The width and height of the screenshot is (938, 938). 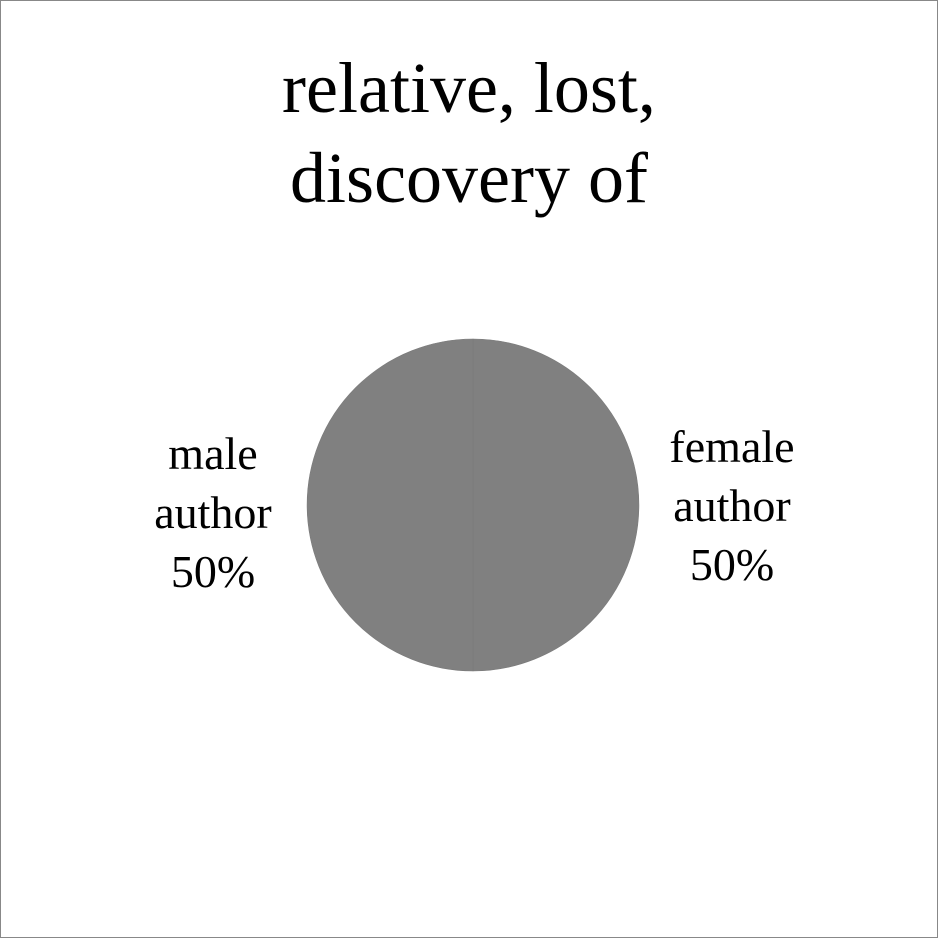 What do you see at coordinates (732, 446) in the screenshot?
I see `slice-label-female-line-1: female` at bounding box center [732, 446].